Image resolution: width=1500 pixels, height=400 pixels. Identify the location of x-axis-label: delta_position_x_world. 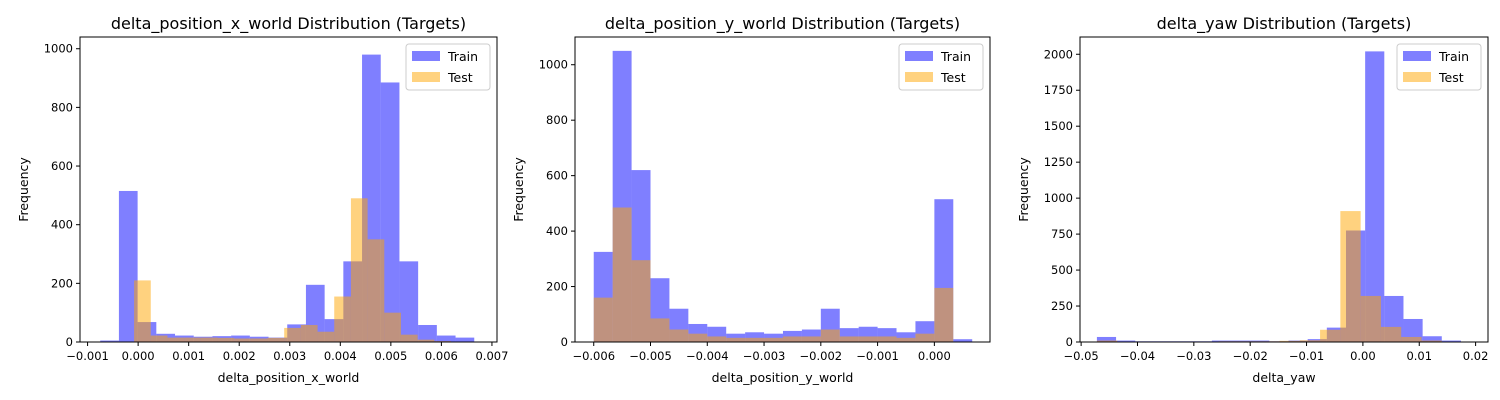
(289, 377).